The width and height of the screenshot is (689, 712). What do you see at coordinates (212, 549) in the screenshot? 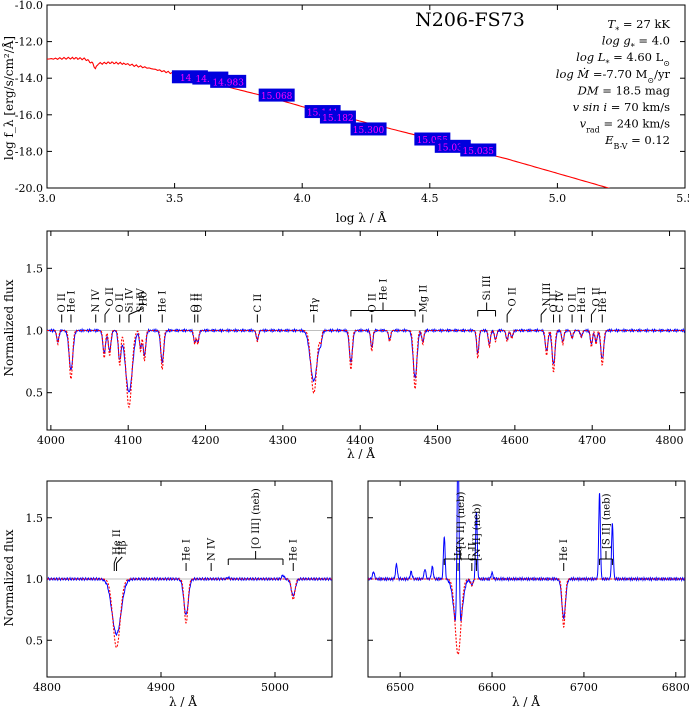
I see `hbeta-line-label: N IV` at bounding box center [212, 549].